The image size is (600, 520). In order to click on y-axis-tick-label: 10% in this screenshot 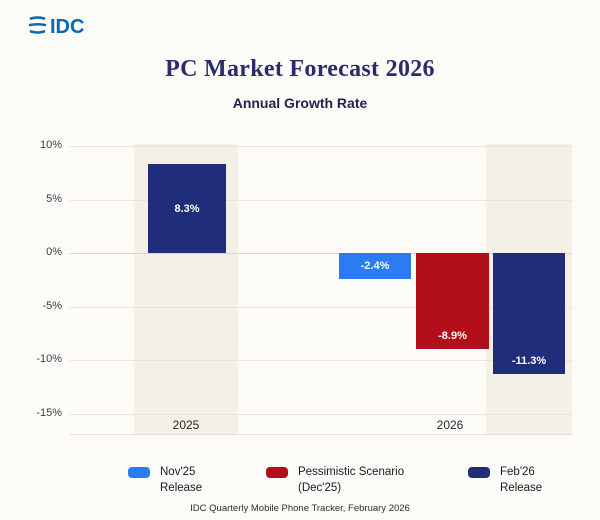, I will do `click(50, 145)`.